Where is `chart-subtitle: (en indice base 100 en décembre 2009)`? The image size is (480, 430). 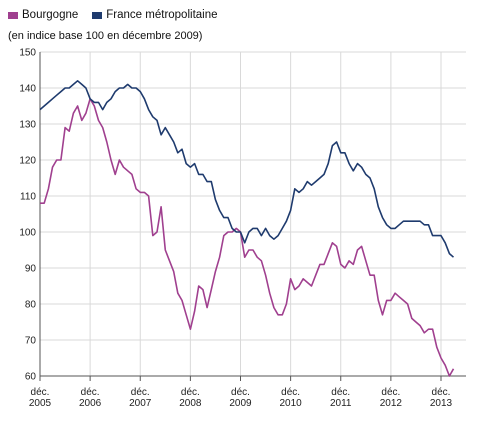
chart-subtitle: (en indice base 100 en décembre 2009) is located at coordinates (105, 36).